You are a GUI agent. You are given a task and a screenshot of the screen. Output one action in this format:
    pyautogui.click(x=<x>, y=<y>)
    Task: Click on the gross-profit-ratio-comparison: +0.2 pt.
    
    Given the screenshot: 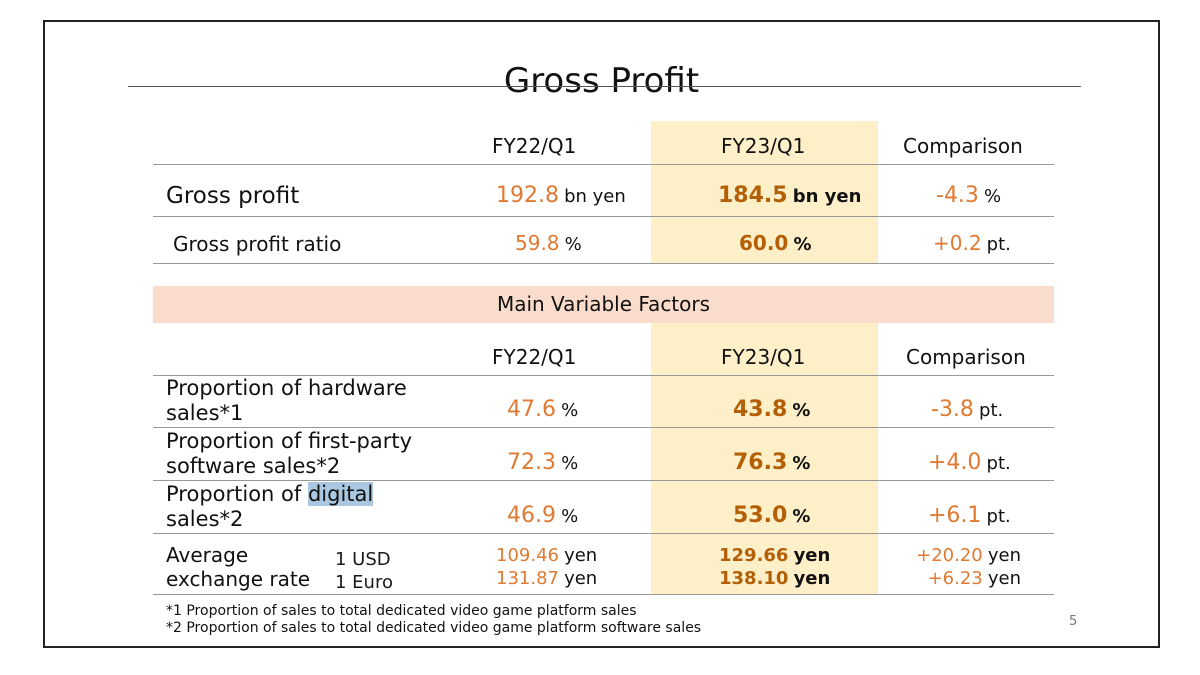 What is the action you would take?
    pyautogui.click(x=972, y=243)
    